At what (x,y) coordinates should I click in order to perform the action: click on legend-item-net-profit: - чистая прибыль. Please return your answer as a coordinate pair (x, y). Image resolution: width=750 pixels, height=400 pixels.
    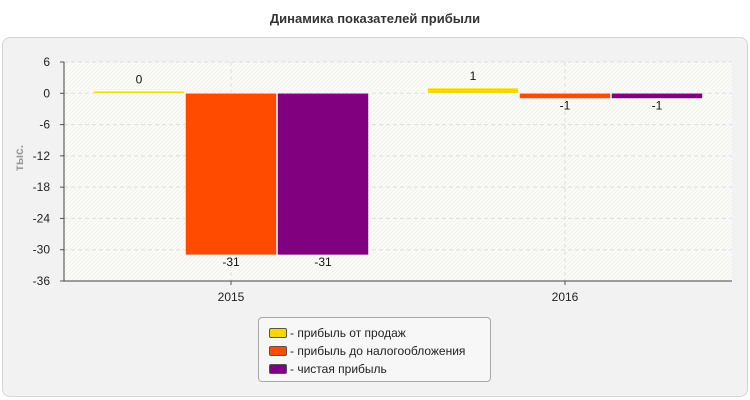
    Looking at the image, I should click on (379, 369).